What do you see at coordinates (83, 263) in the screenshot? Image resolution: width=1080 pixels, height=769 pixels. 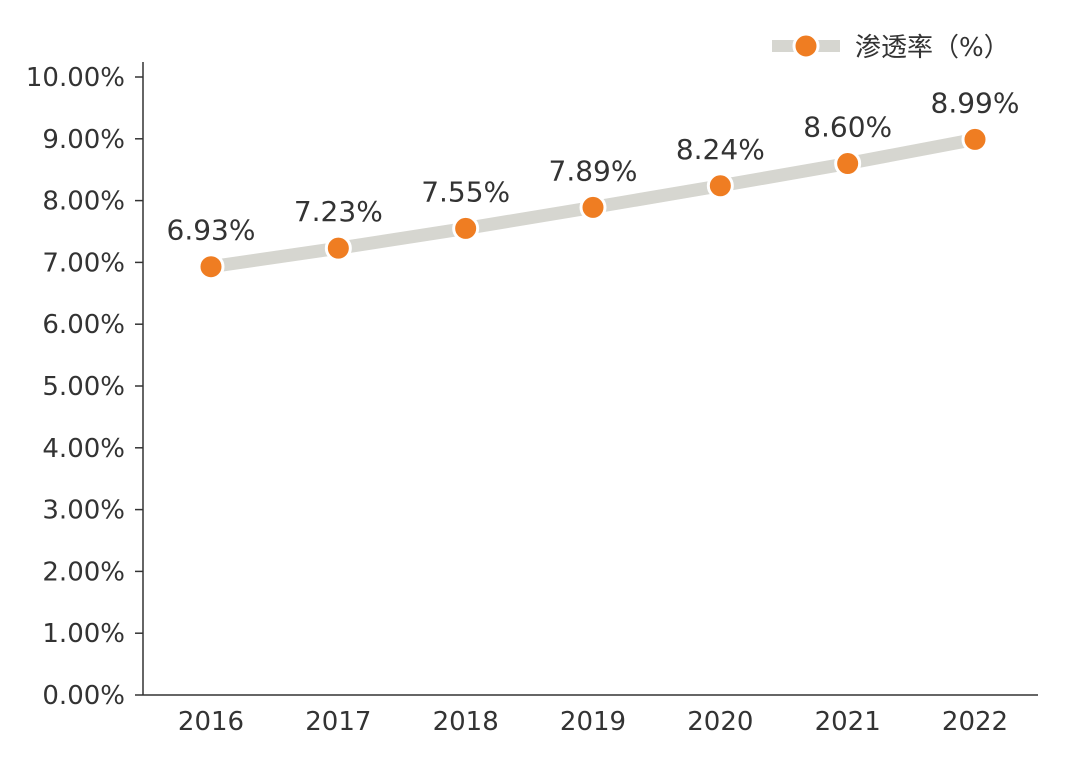 I see `y-tick-label: 7.00%` at bounding box center [83, 263].